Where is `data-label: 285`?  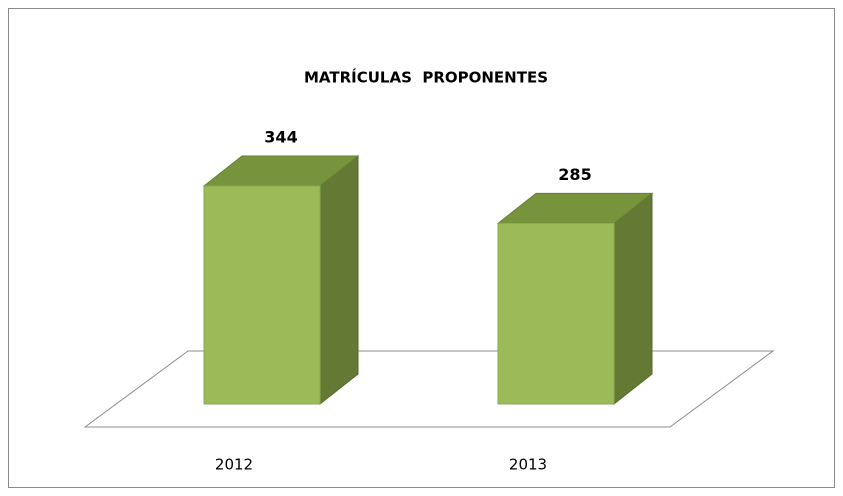
data-label: 285 is located at coordinates (574, 174).